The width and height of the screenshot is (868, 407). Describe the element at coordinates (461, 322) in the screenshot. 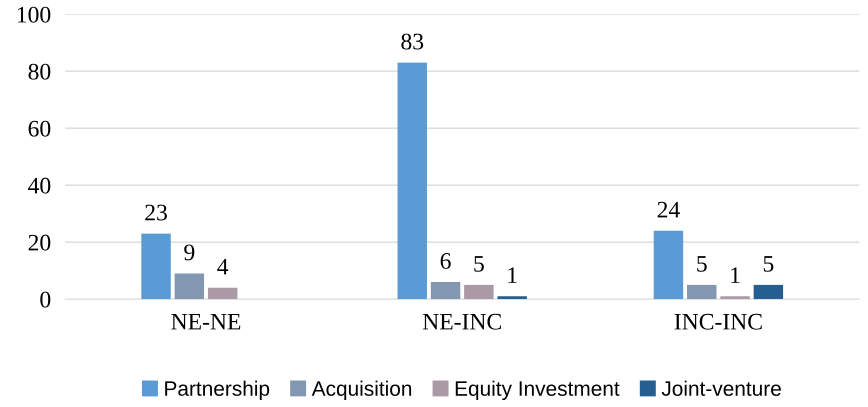

I see `x-tick-label: NE-INC` at that location.